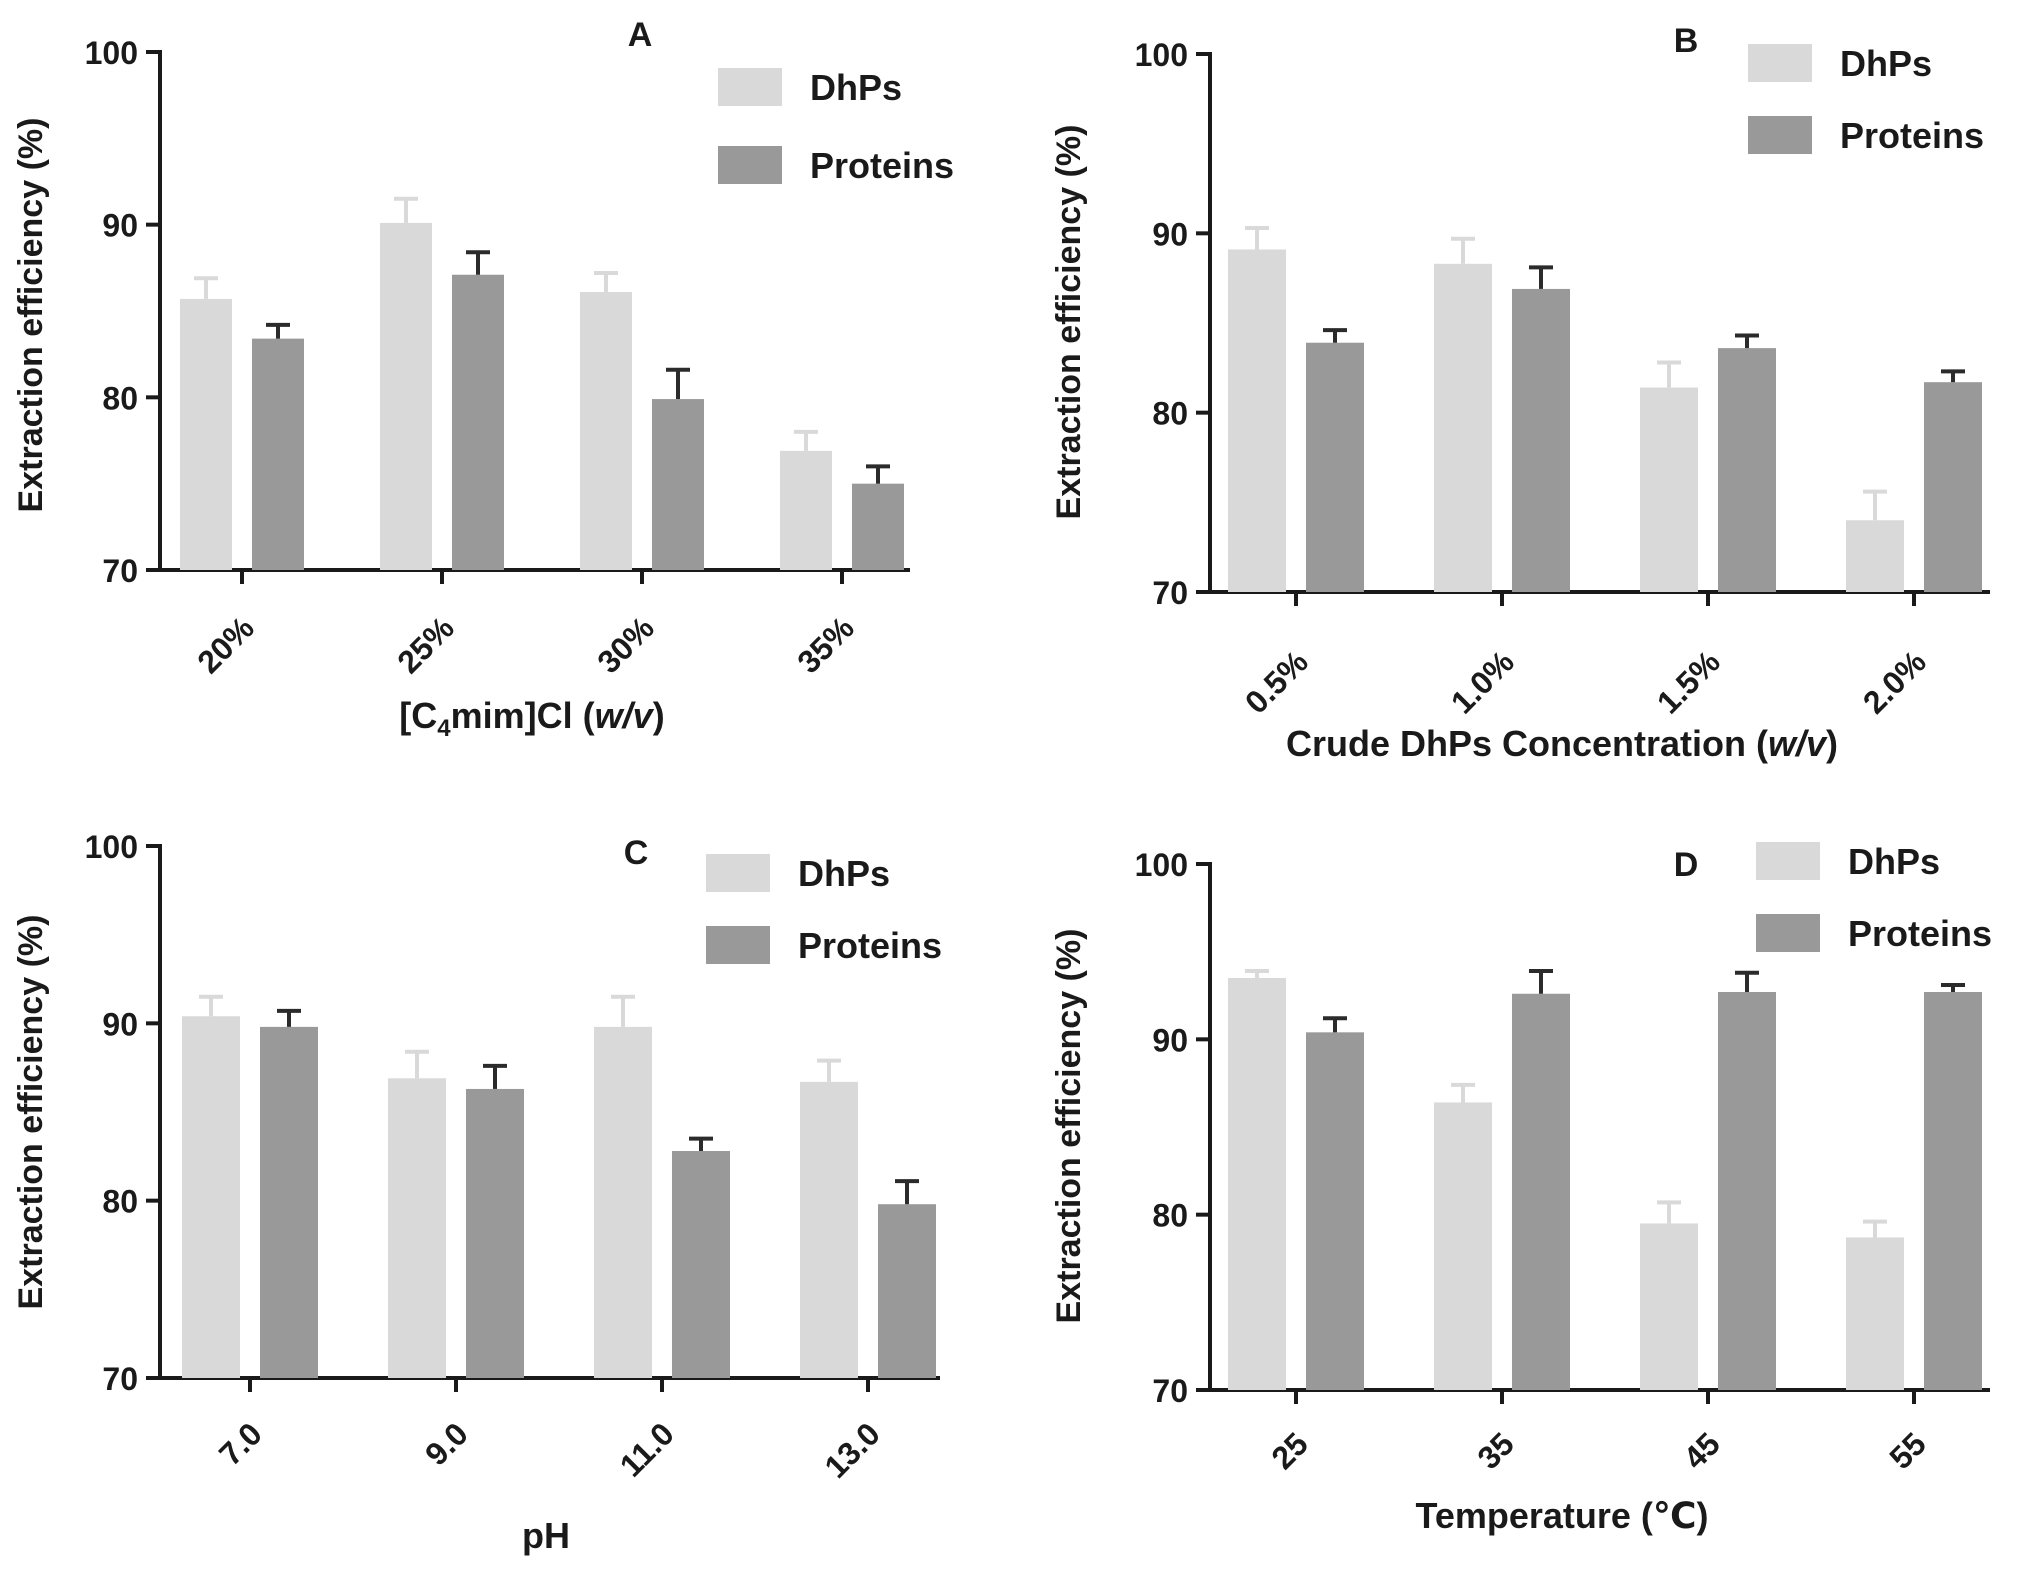 Image resolution: width=2026 pixels, height=1578 pixels. I want to click on x-axis-label-part: Temperature (℃), so click(1562, 1515).